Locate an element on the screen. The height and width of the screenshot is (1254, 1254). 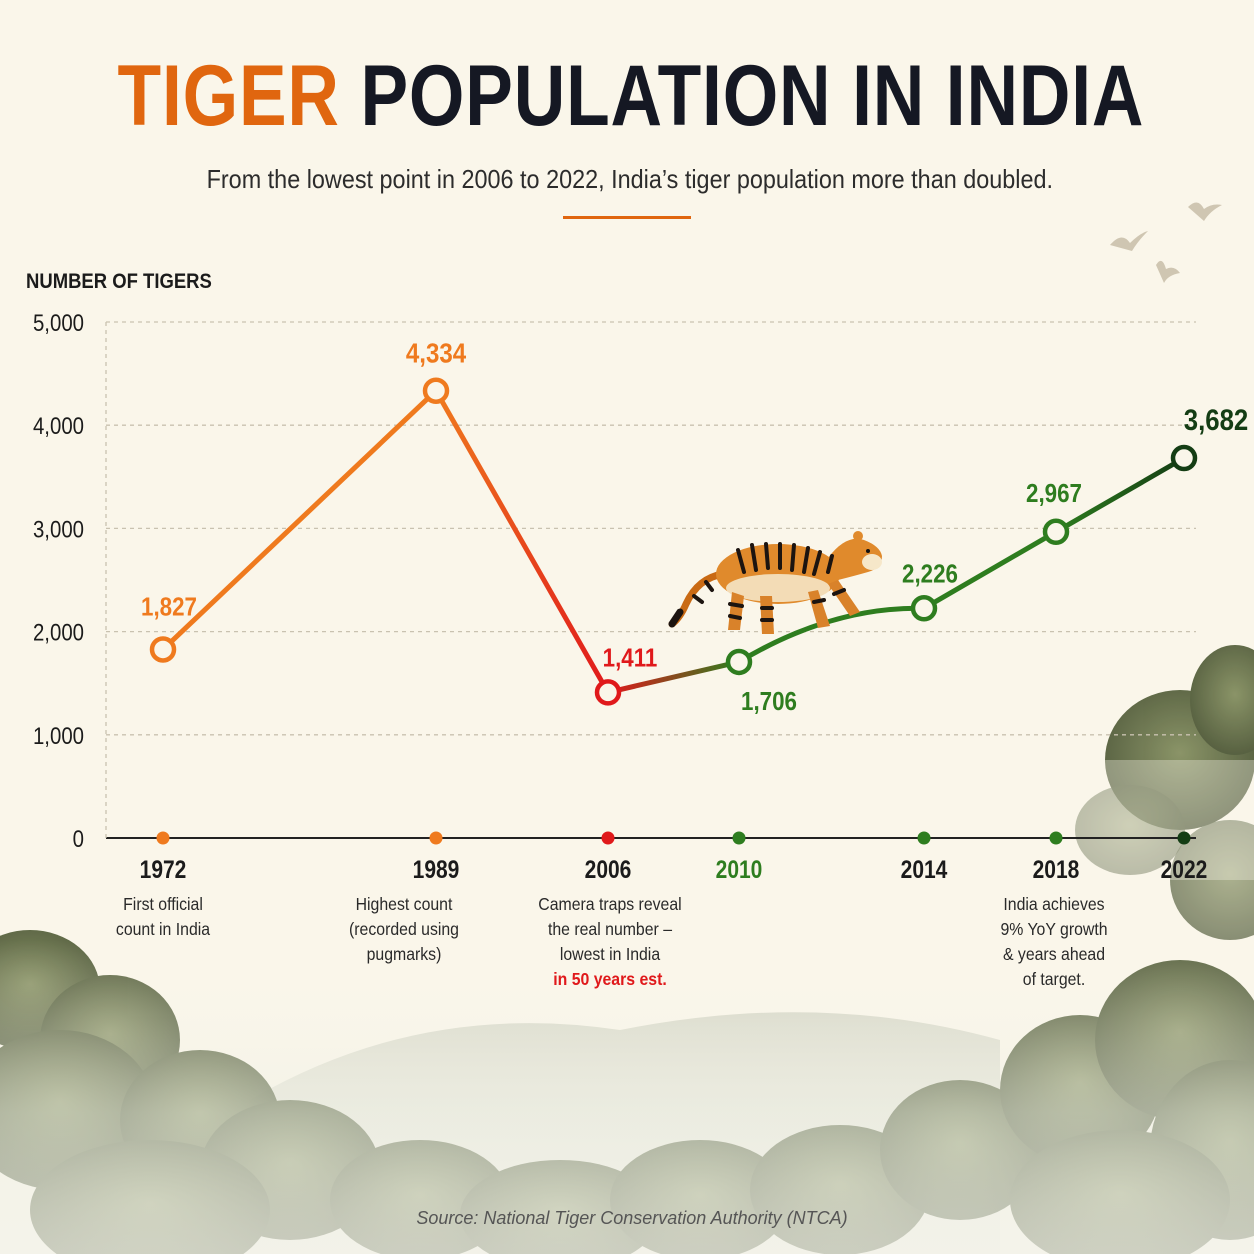
annotation-line: India achieves is located at coordinates (1053, 904).